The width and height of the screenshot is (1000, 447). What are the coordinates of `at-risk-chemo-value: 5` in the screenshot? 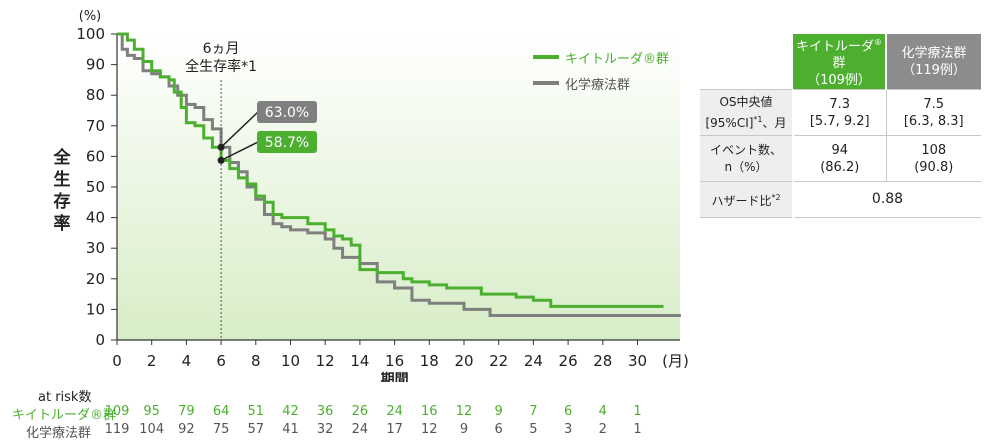 It's located at (533, 429).